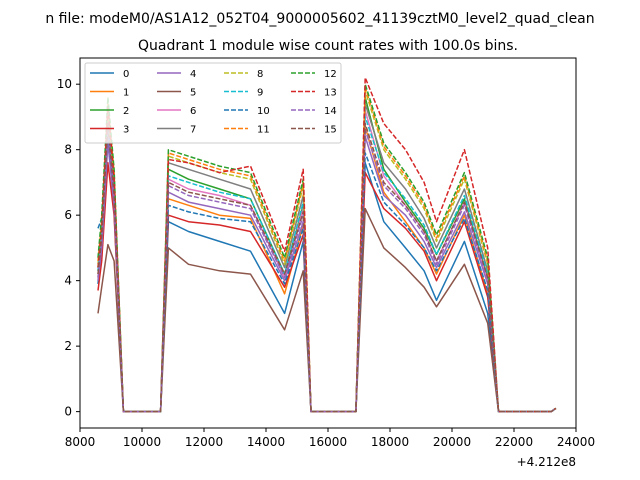 The height and width of the screenshot is (480, 640). What do you see at coordinates (193, 93) in the screenshot?
I see `legend-label: 5` at bounding box center [193, 93].